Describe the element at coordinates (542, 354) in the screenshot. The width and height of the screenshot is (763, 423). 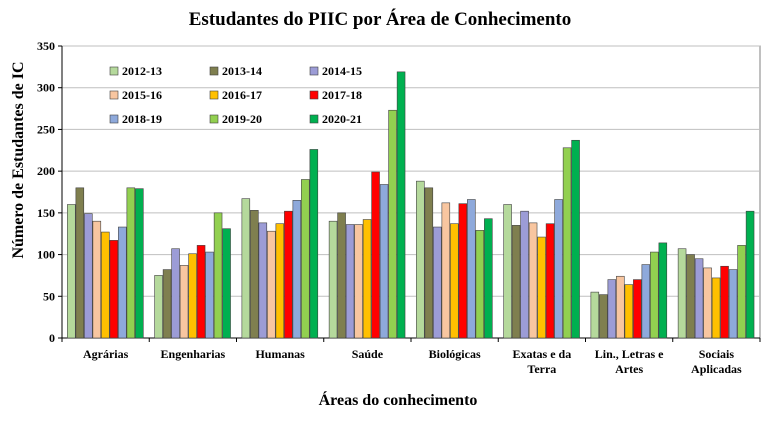
I see `x-tick-label: Exatas e da` at that location.